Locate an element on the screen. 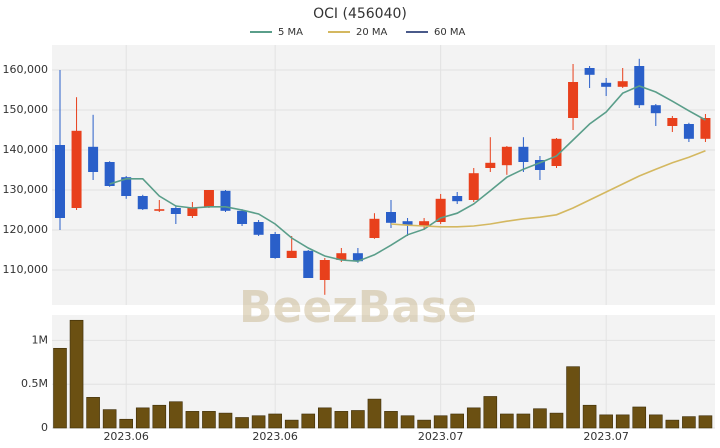 The width and height of the screenshot is (720, 448). legend-label: 5 MA is located at coordinates (290, 32).